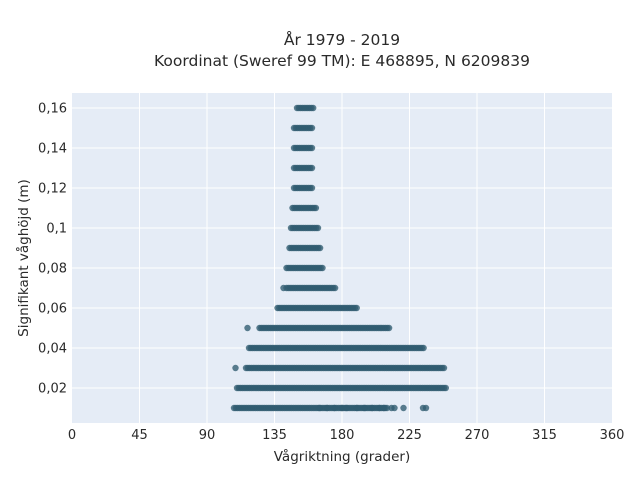  What do you see at coordinates (52, 389) in the screenshot?
I see `y-tick-label: 0,02` at bounding box center [52, 389].